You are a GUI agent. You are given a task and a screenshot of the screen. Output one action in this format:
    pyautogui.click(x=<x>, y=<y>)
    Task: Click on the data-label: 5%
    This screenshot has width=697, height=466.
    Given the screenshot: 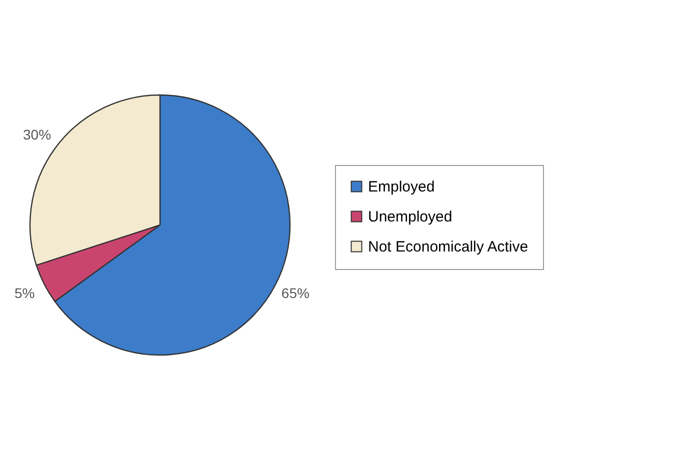 What is the action you would take?
    pyautogui.click(x=24, y=293)
    